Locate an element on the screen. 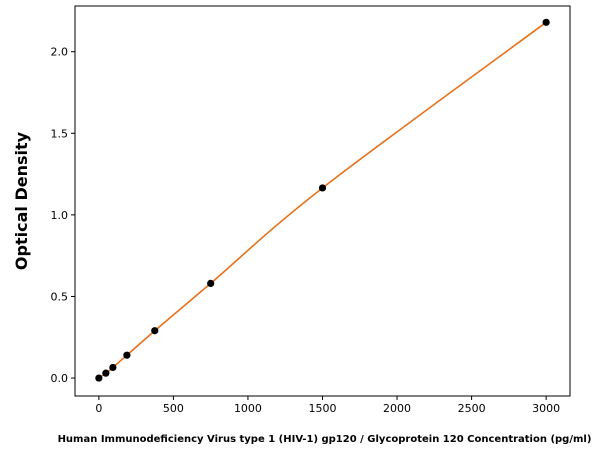 The image size is (600, 450). x-tick-label: 500 is located at coordinates (173, 408).